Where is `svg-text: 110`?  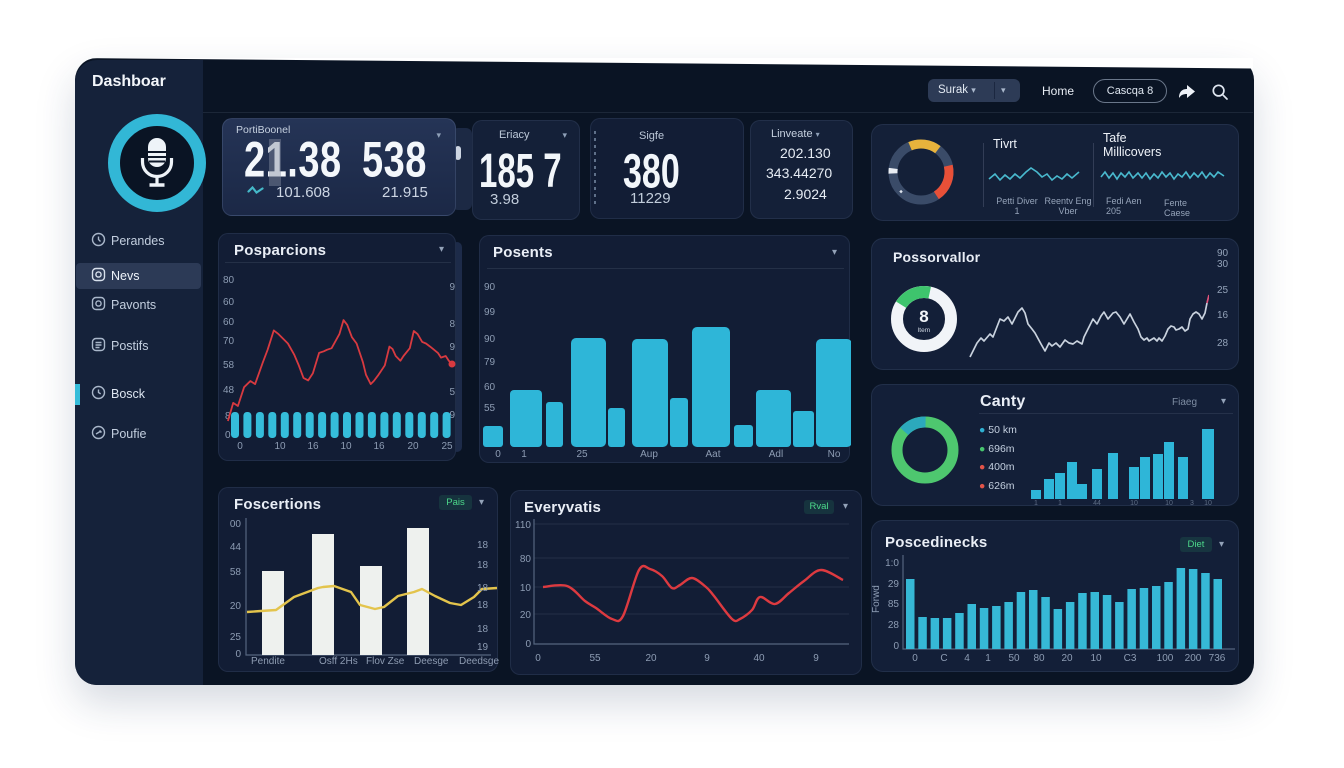 svg-text: 110 is located at coordinates (523, 525).